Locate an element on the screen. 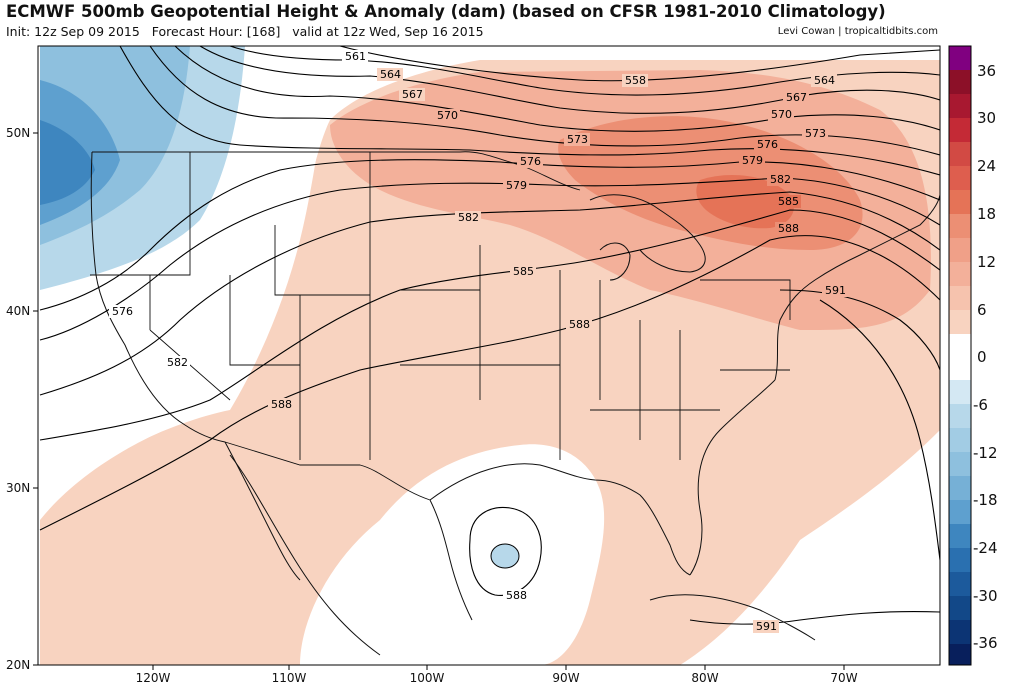 The height and width of the screenshot is (692, 1024). colorbar-label: 36 is located at coordinates (986, 71).